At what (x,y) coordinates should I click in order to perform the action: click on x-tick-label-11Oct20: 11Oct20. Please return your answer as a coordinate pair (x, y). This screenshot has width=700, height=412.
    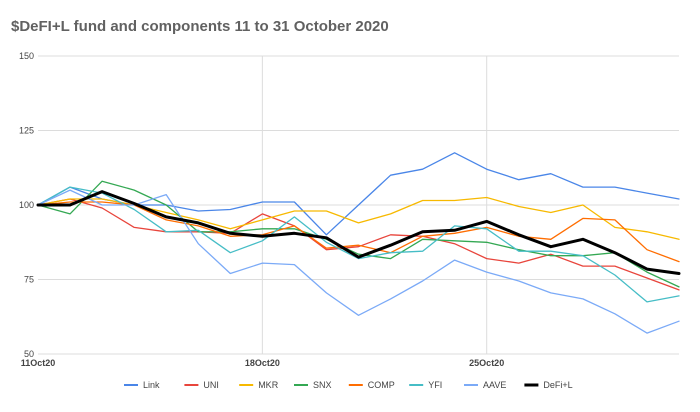
    Looking at the image, I should click on (38, 363).